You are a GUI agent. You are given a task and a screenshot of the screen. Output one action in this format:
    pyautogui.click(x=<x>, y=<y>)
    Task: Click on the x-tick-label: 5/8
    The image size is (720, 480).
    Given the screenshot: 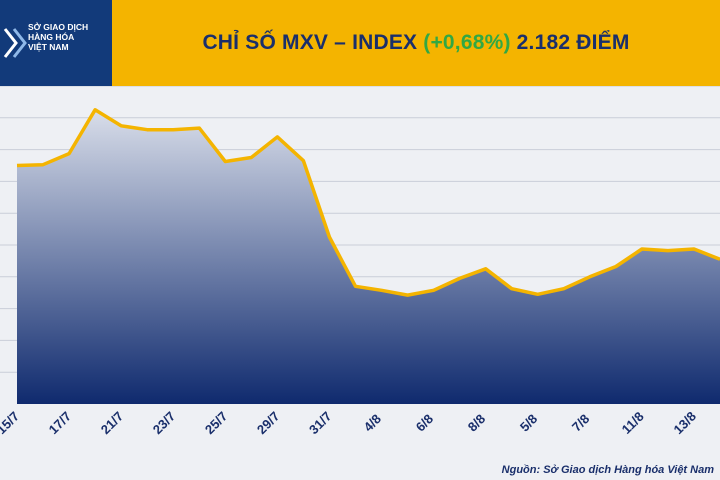 What is the action you would take?
    pyautogui.click(x=528, y=422)
    